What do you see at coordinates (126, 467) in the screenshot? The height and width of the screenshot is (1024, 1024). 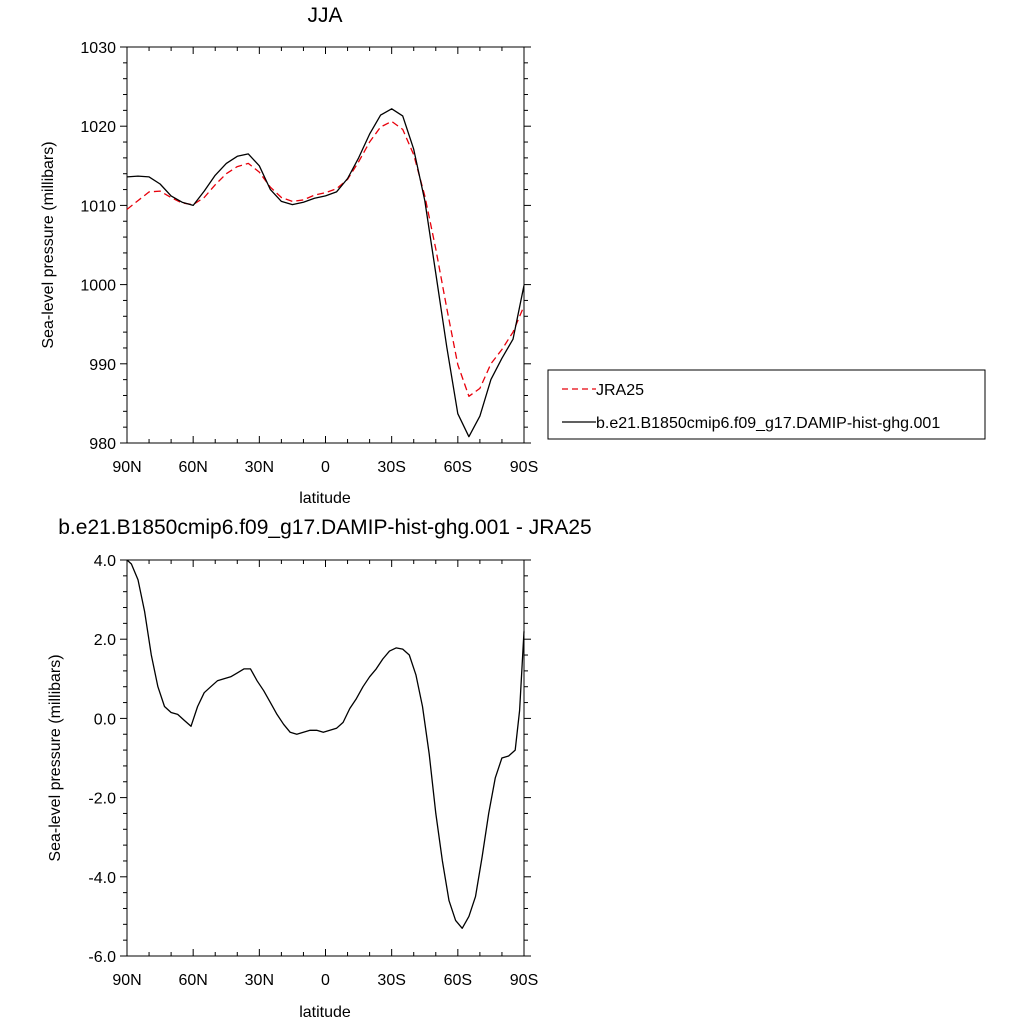 I see `top-x-tick-label: 90N` at bounding box center [126, 467].